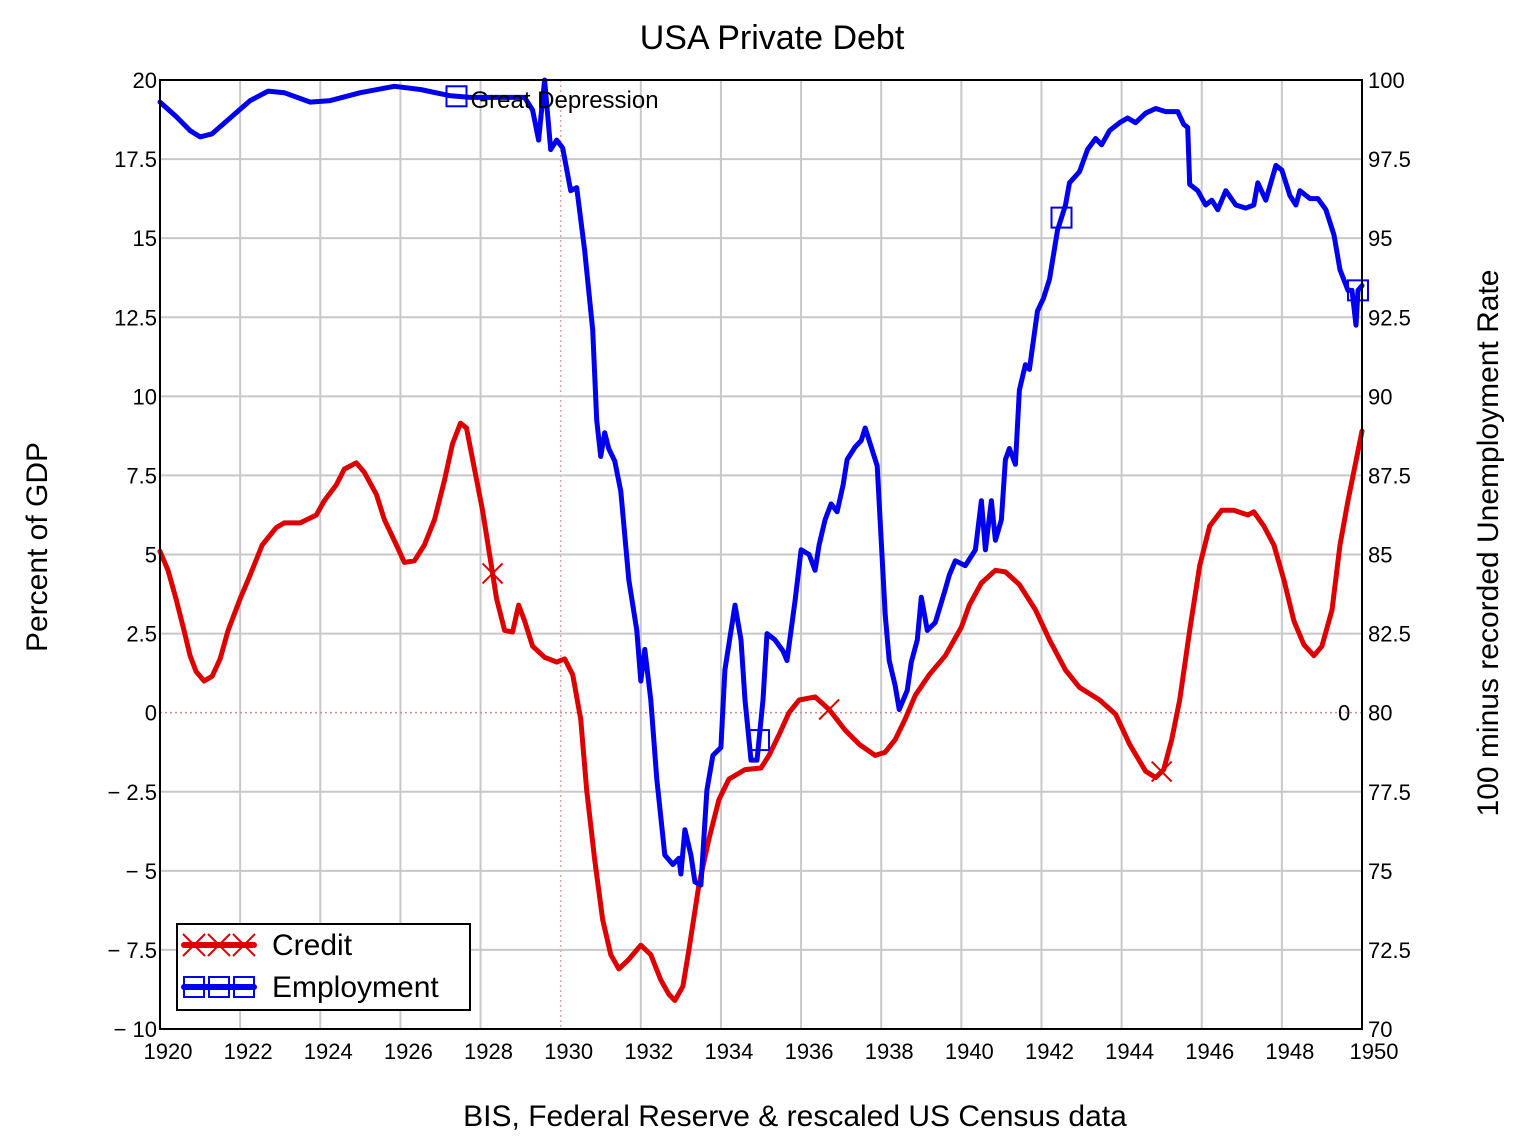 The height and width of the screenshot is (1139, 1525). What do you see at coordinates (564, 100) in the screenshot?
I see `annotation-great-depression: Great Depression` at bounding box center [564, 100].